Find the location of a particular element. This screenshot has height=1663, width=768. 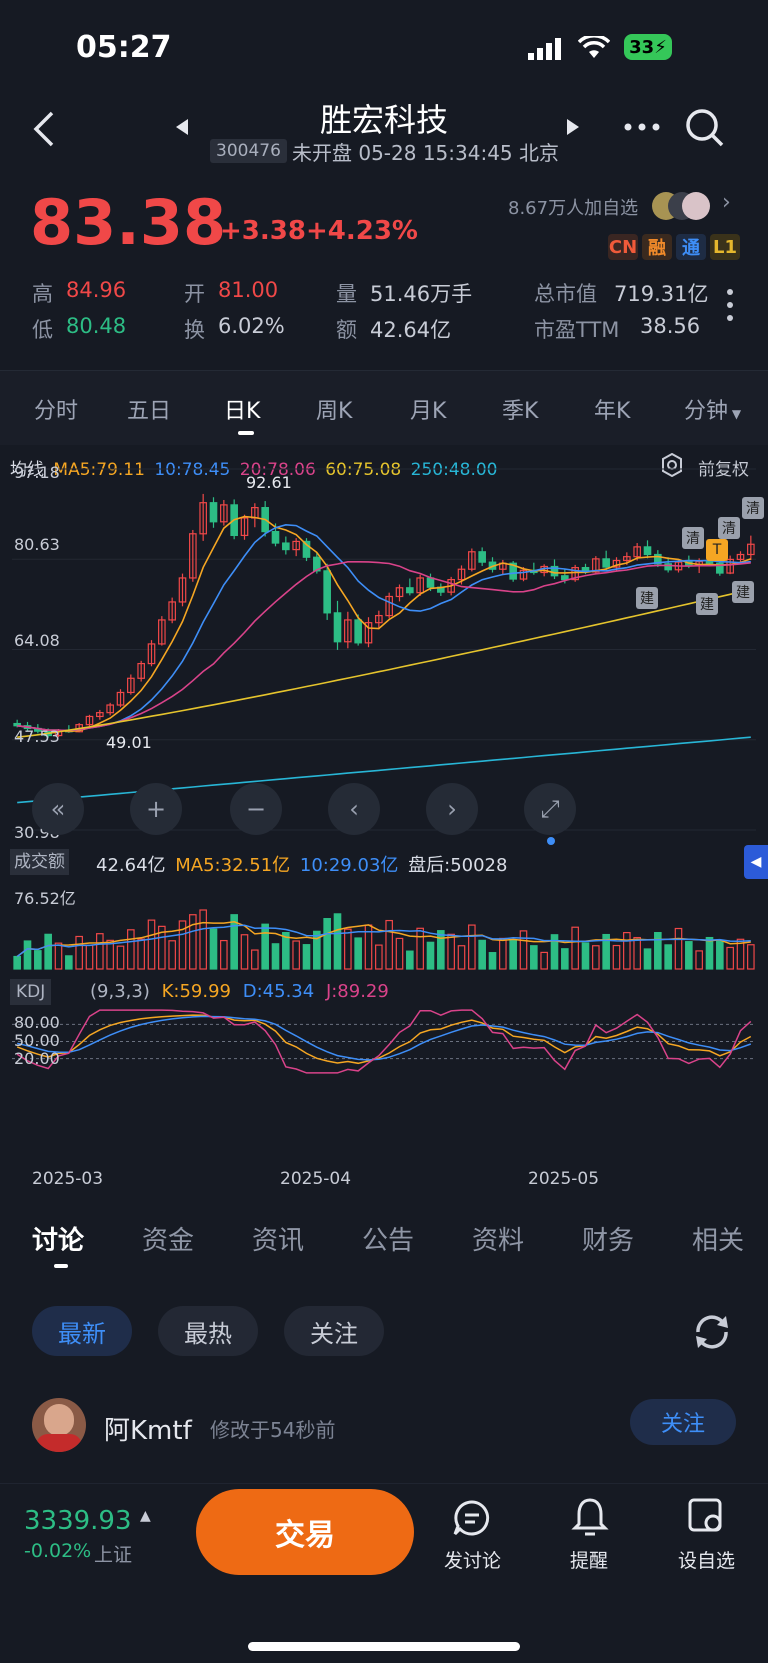

index-value: 3339.93 is located at coordinates (78, 1521).